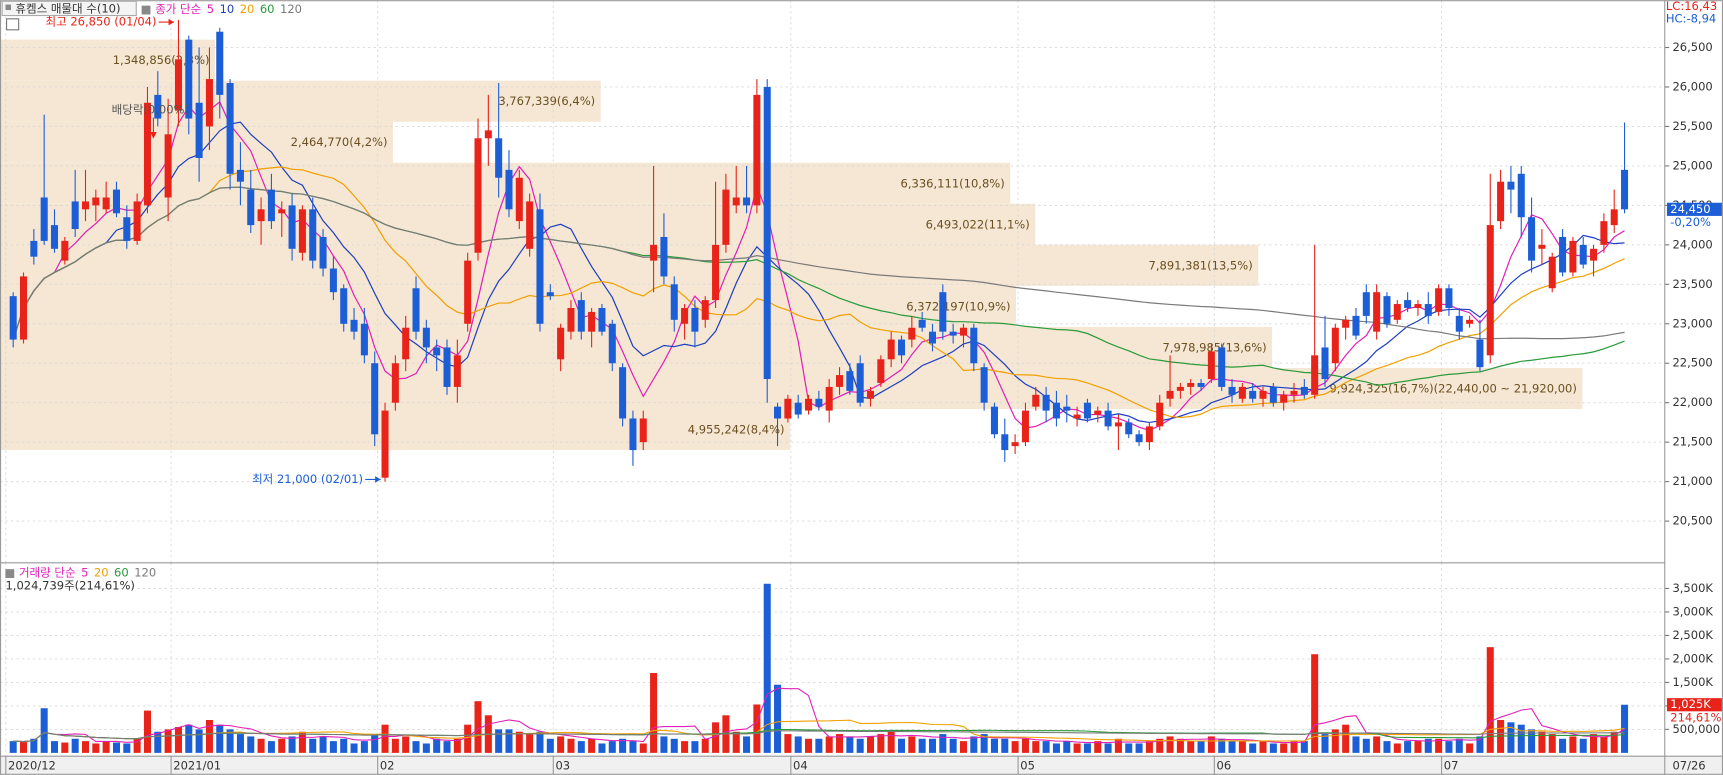 This screenshot has width=1723, height=775. Describe the element at coordinates (291, 8) in the screenshot. I see `legend-period: 120` at that location.